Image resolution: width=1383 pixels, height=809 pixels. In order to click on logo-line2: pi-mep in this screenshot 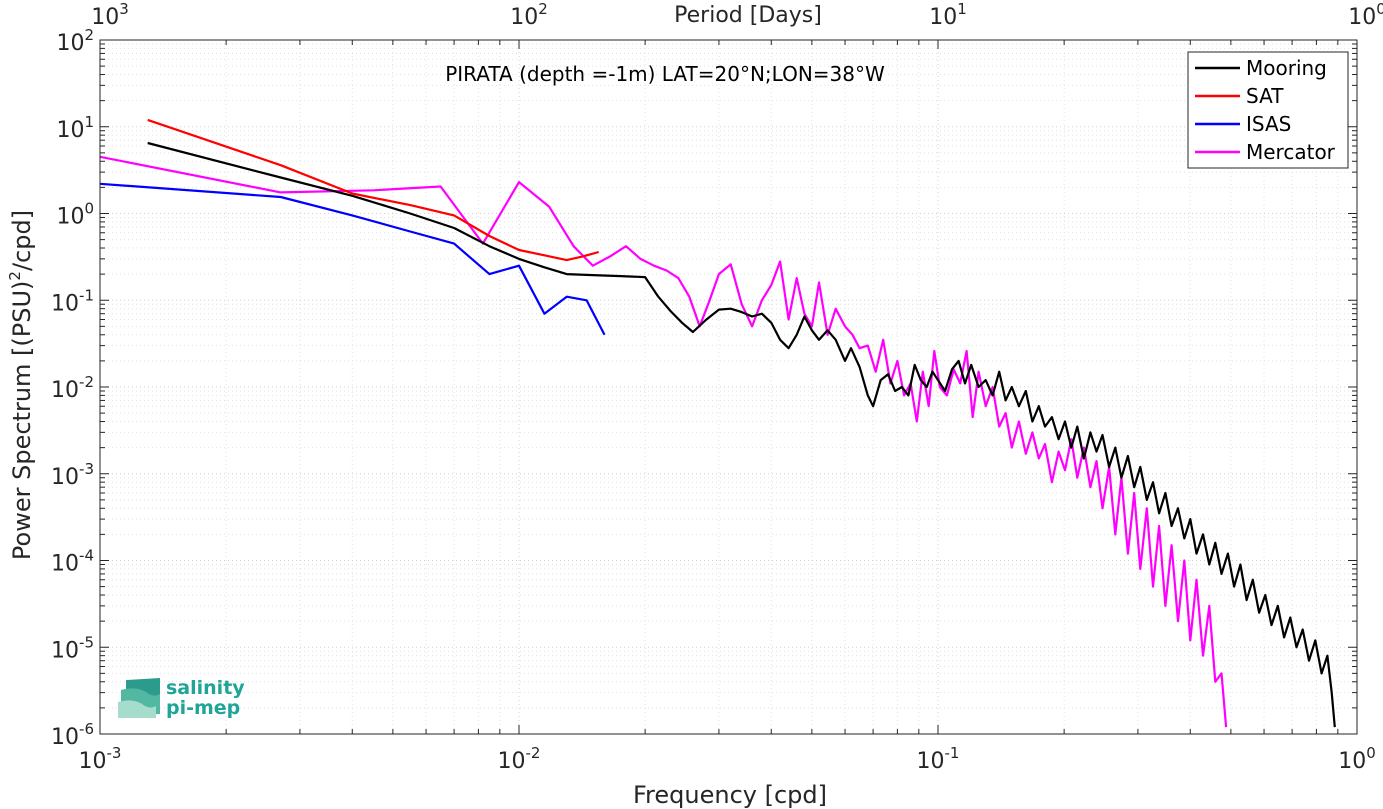, I will do `click(203, 708)`.